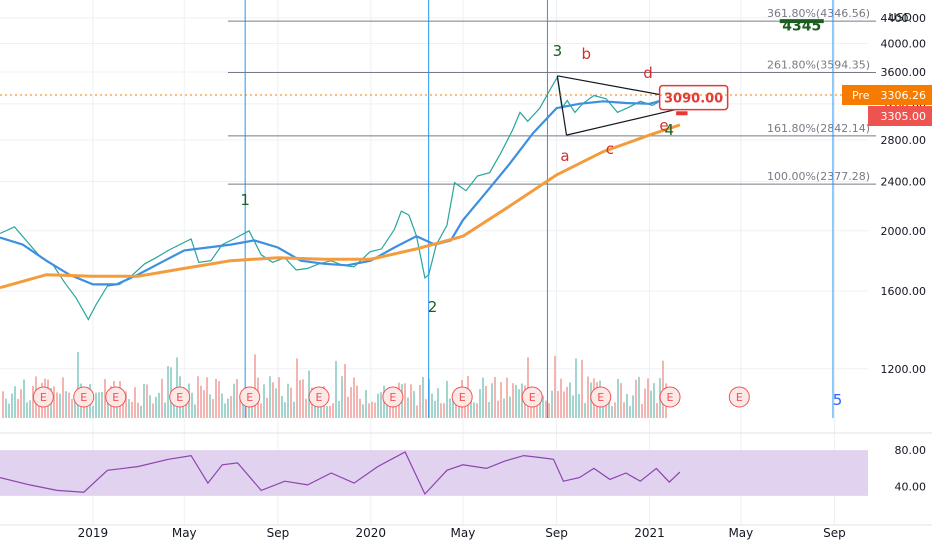  I want to click on triangle-upper, so click(618, 87).